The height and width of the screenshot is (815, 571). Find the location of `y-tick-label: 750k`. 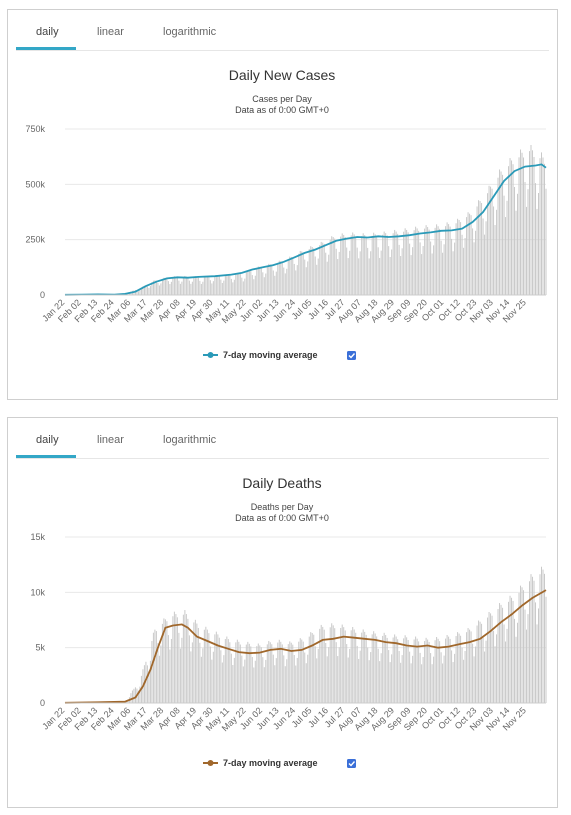

y-tick-label: 750k is located at coordinates (35, 129).